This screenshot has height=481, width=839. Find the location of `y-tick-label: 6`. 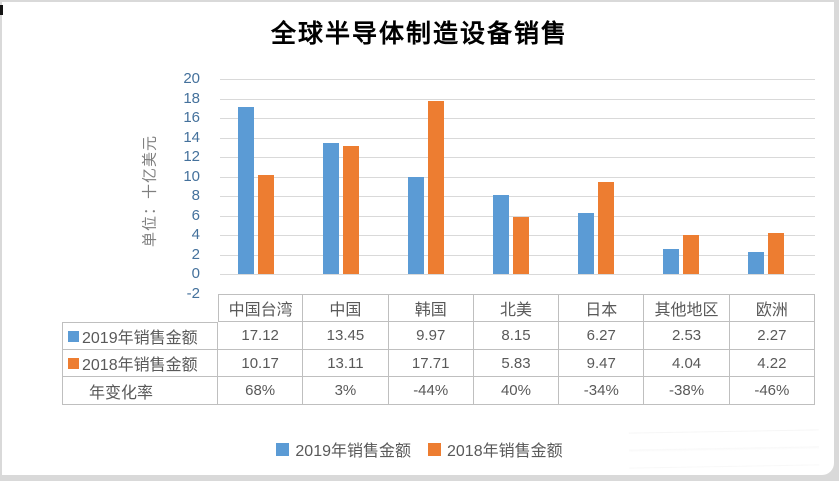

y-tick-label: 6 is located at coordinates (195, 215).